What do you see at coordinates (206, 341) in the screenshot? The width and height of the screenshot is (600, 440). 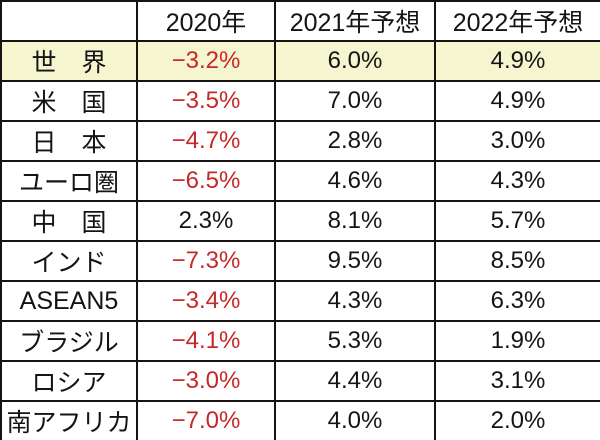 I see `cell-brazil-2020: −4.1%` at bounding box center [206, 341].